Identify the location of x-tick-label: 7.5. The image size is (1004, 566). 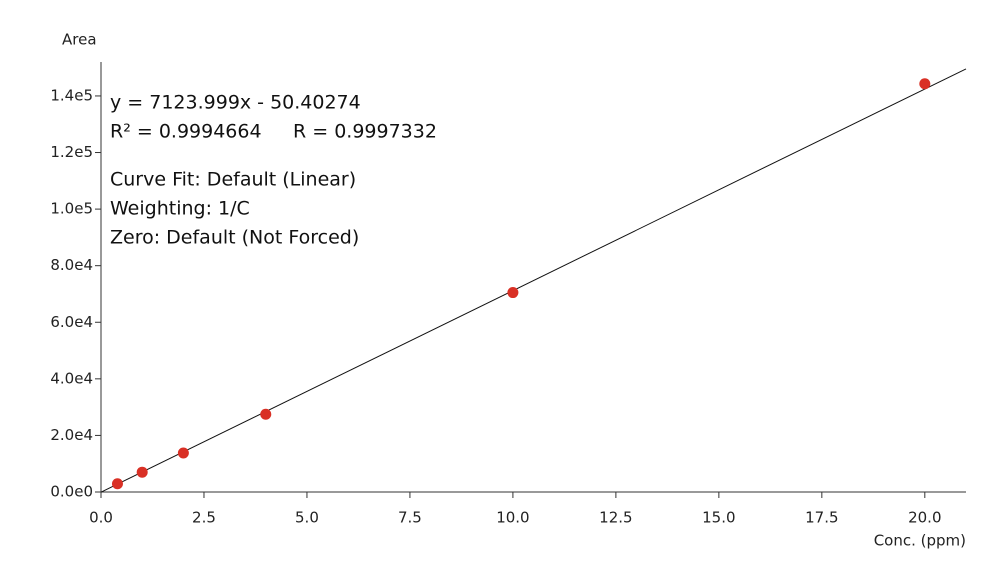
(410, 518).